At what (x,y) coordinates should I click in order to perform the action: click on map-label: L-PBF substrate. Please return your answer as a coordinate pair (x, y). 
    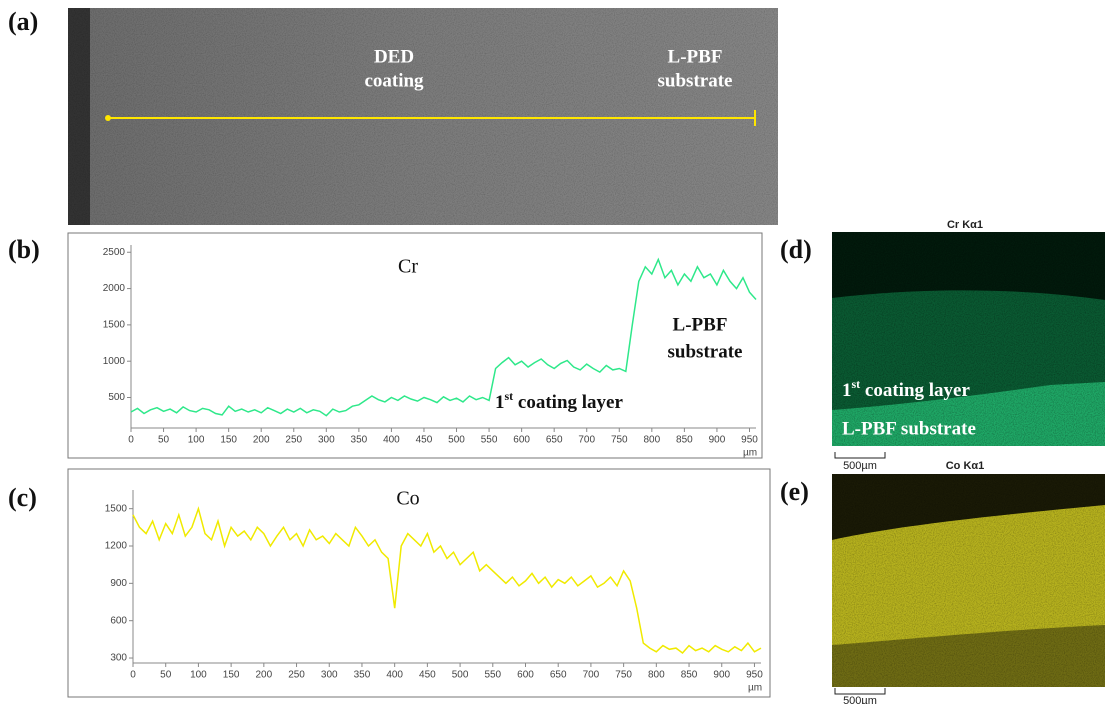
    Looking at the image, I should click on (909, 428).